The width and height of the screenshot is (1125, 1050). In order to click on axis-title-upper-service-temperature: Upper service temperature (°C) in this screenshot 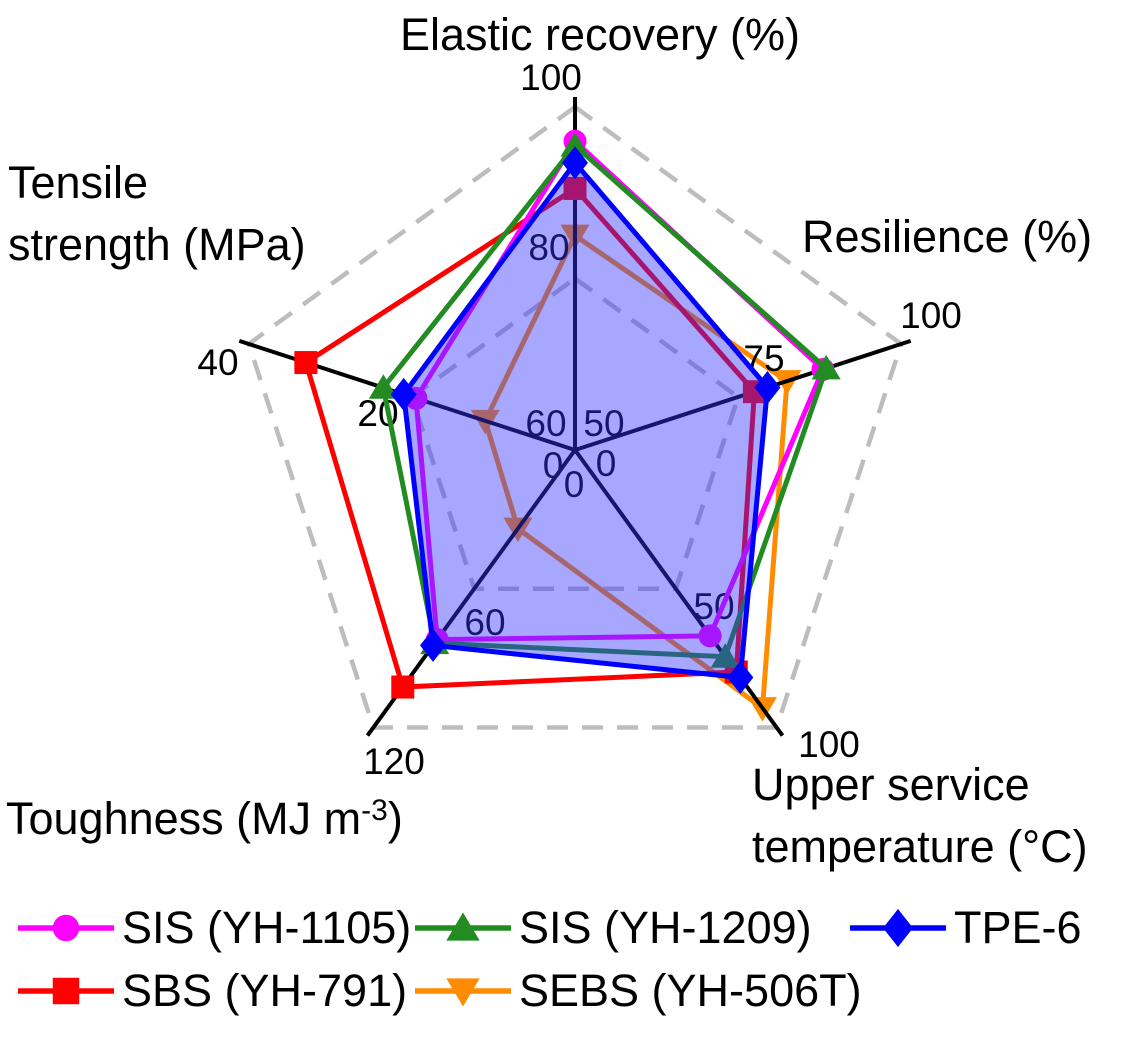, I will do `click(920, 816)`.